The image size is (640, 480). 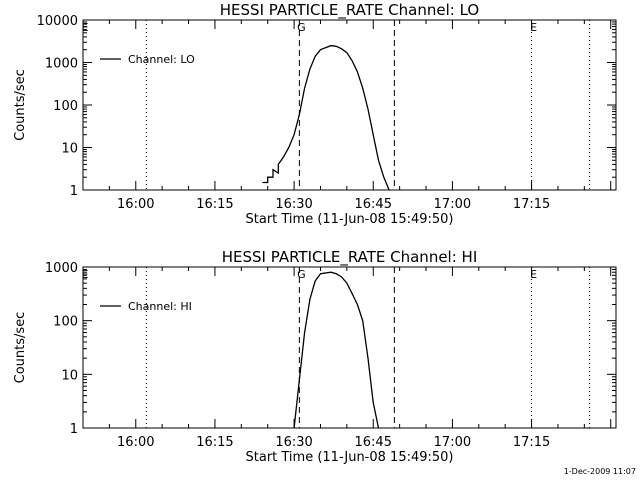 What do you see at coordinates (349, 10) in the screenshot?
I see `chart-title: HESSI PARTICLE_RATE Channel: LO` at bounding box center [349, 10].